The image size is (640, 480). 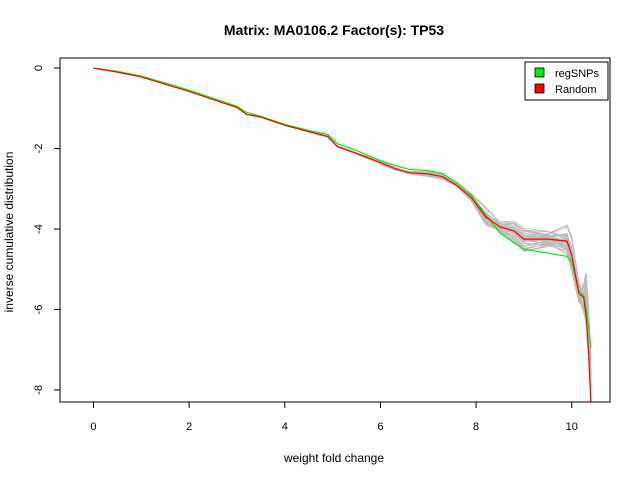 I want to click on y-axis-label: inverse cumulative distribution, so click(x=9, y=232).